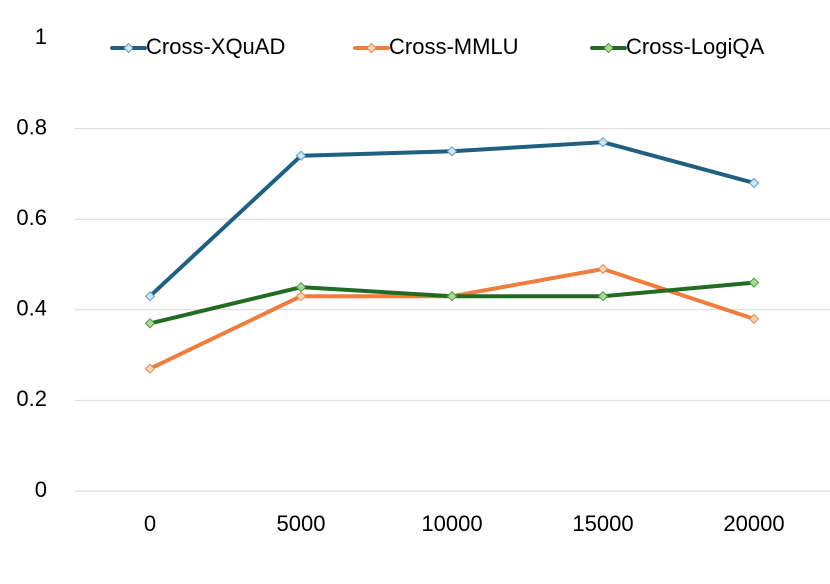 This screenshot has height=584, width=830. Describe the element at coordinates (41, 36) in the screenshot. I see `y-tick-label: 1` at that location.